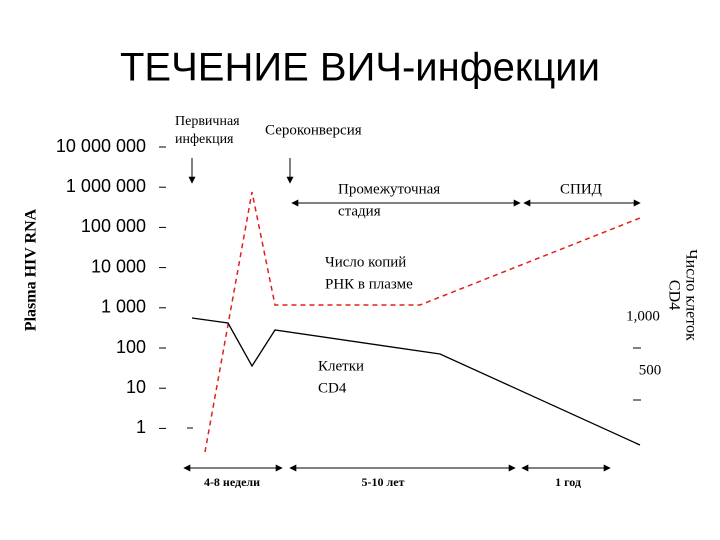 This screenshot has width=720, height=540. Describe the element at coordinates (313, 130) in the screenshot. I see `annotation: Сероконверсия` at that location.